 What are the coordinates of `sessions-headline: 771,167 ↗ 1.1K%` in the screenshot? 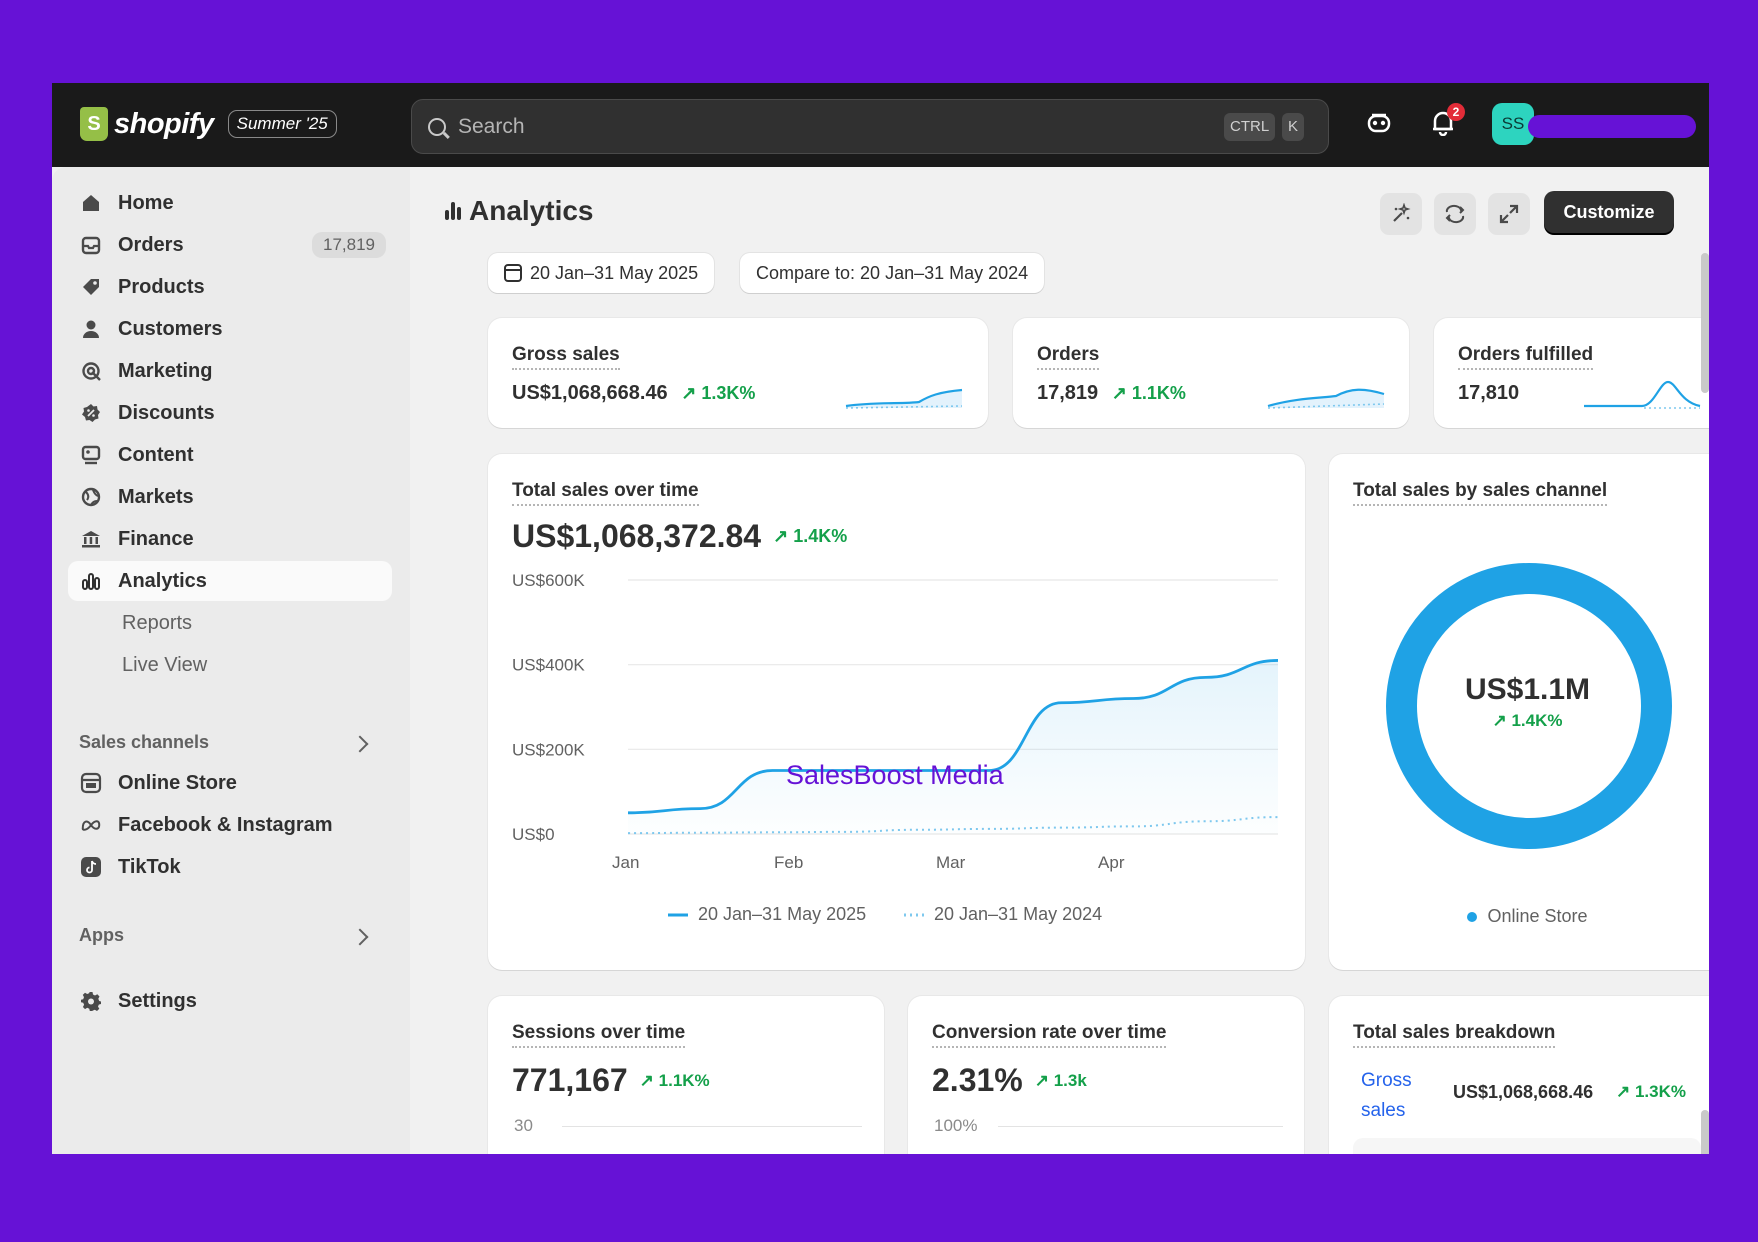 It's located at (611, 1080).